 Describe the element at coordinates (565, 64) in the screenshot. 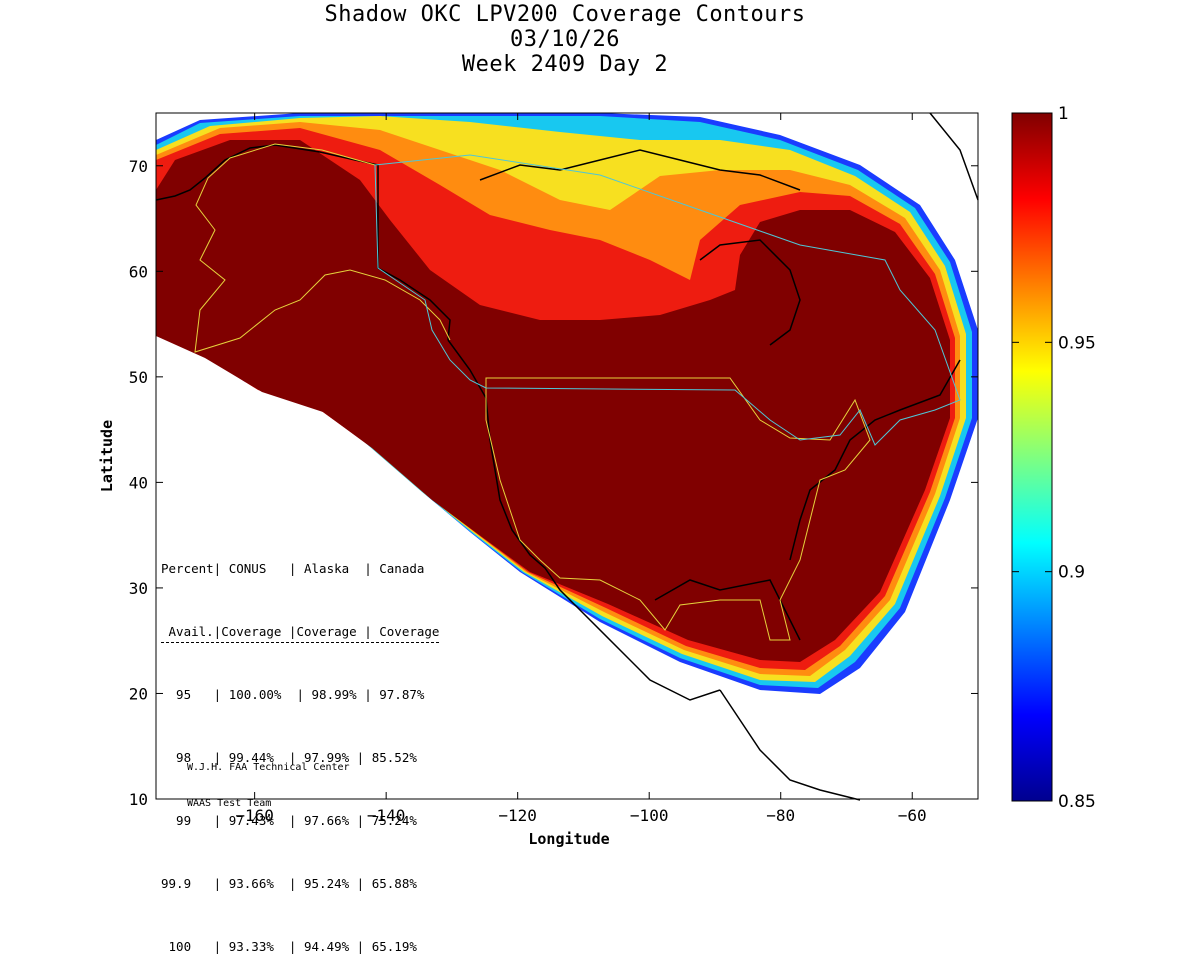

I see `map-week-day: Week 2409 Day 2` at that location.